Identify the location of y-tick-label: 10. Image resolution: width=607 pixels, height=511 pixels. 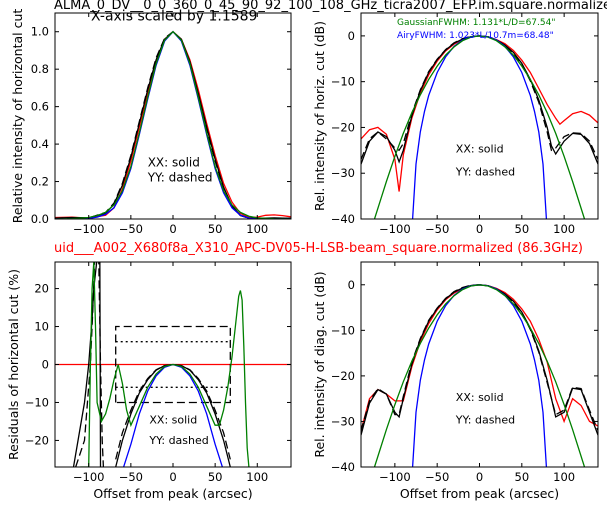
(41, 327).